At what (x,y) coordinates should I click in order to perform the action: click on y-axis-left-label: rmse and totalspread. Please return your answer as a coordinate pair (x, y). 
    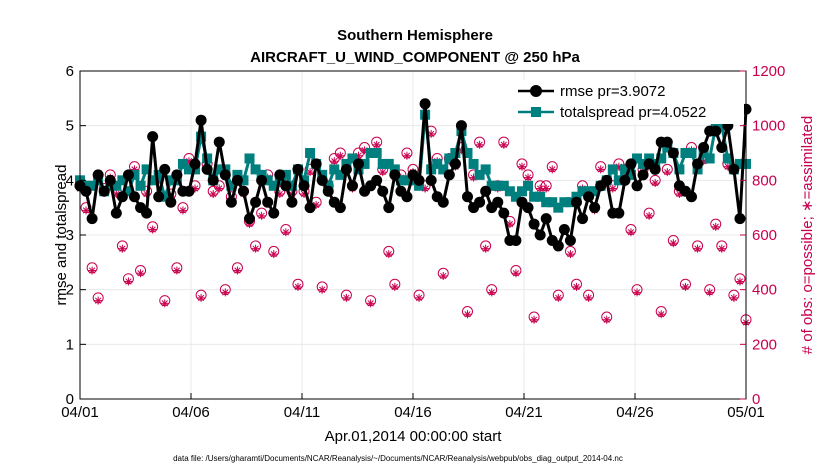
    Looking at the image, I should click on (61, 235).